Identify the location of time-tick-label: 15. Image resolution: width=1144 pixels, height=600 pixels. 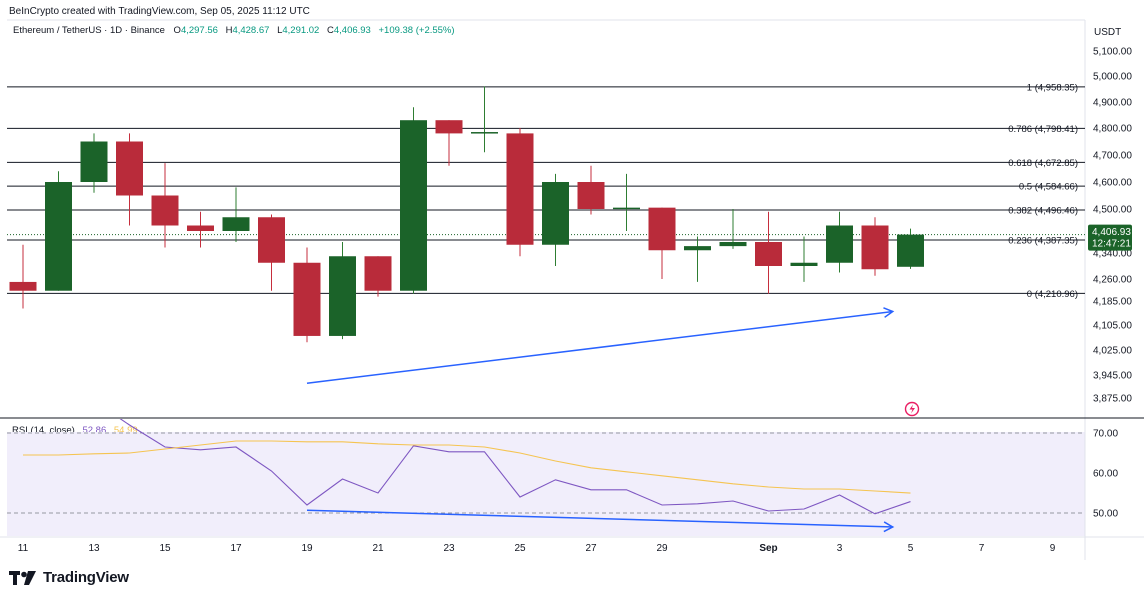
(165, 548).